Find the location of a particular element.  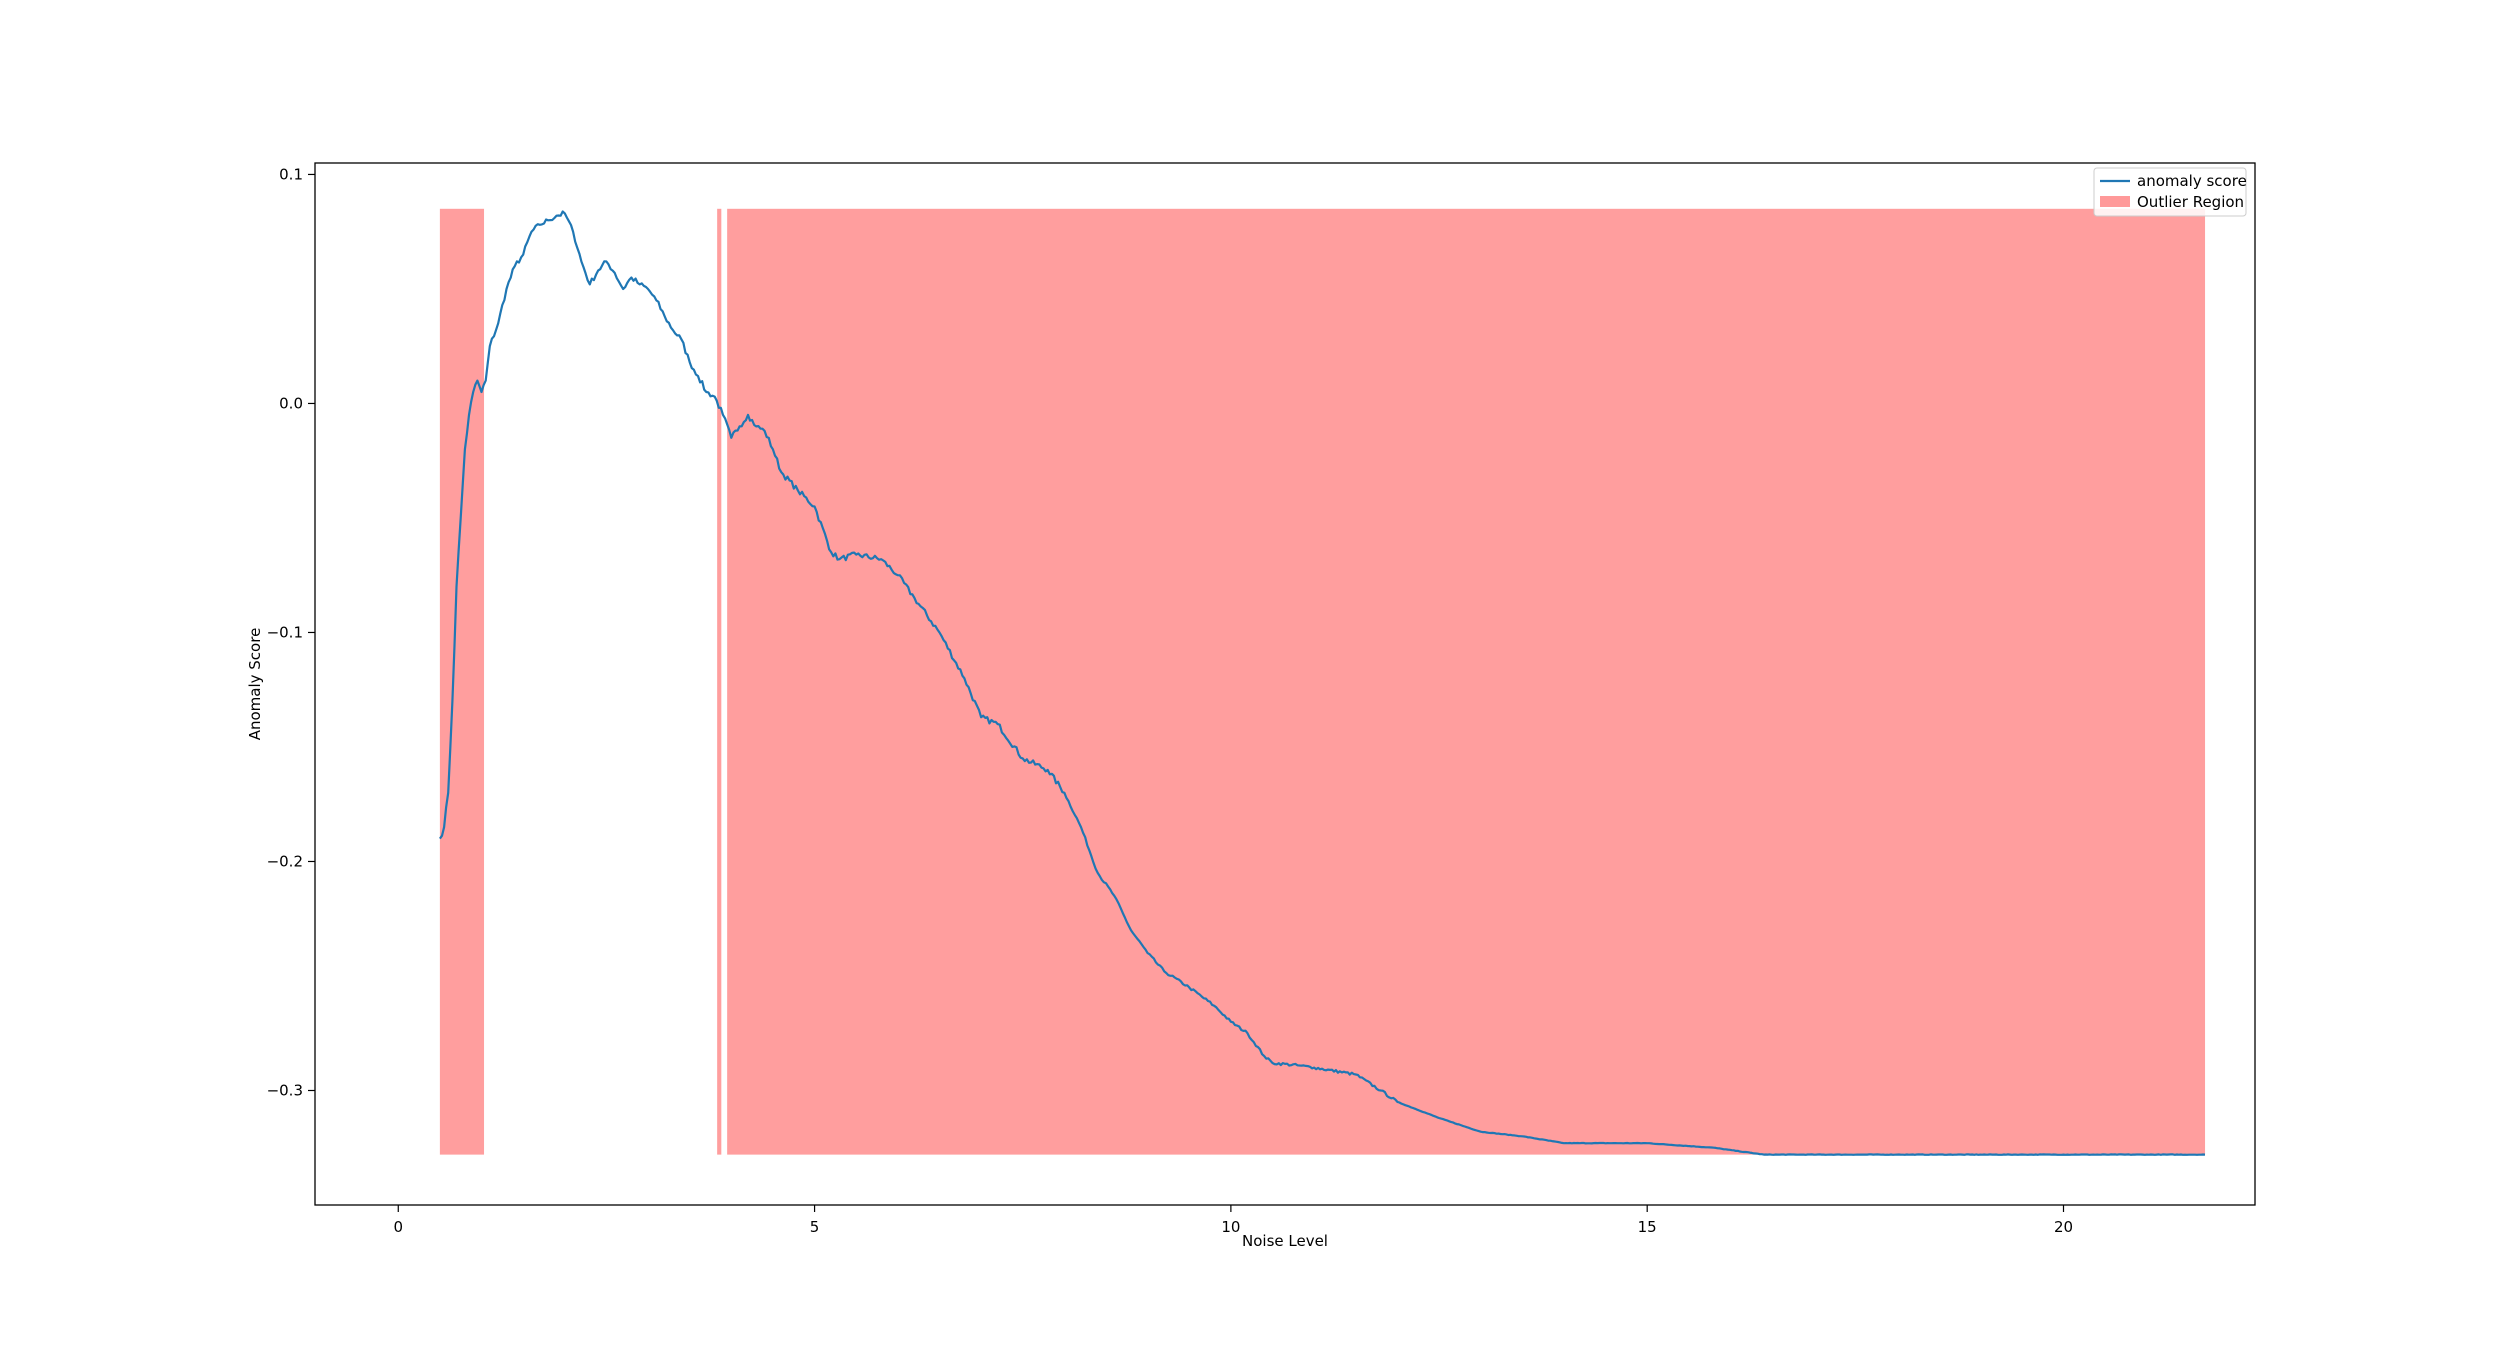

y-axis-ticks: 0.1 0.0 −0.1 −0.2 −0.3 is located at coordinates (291, 632).